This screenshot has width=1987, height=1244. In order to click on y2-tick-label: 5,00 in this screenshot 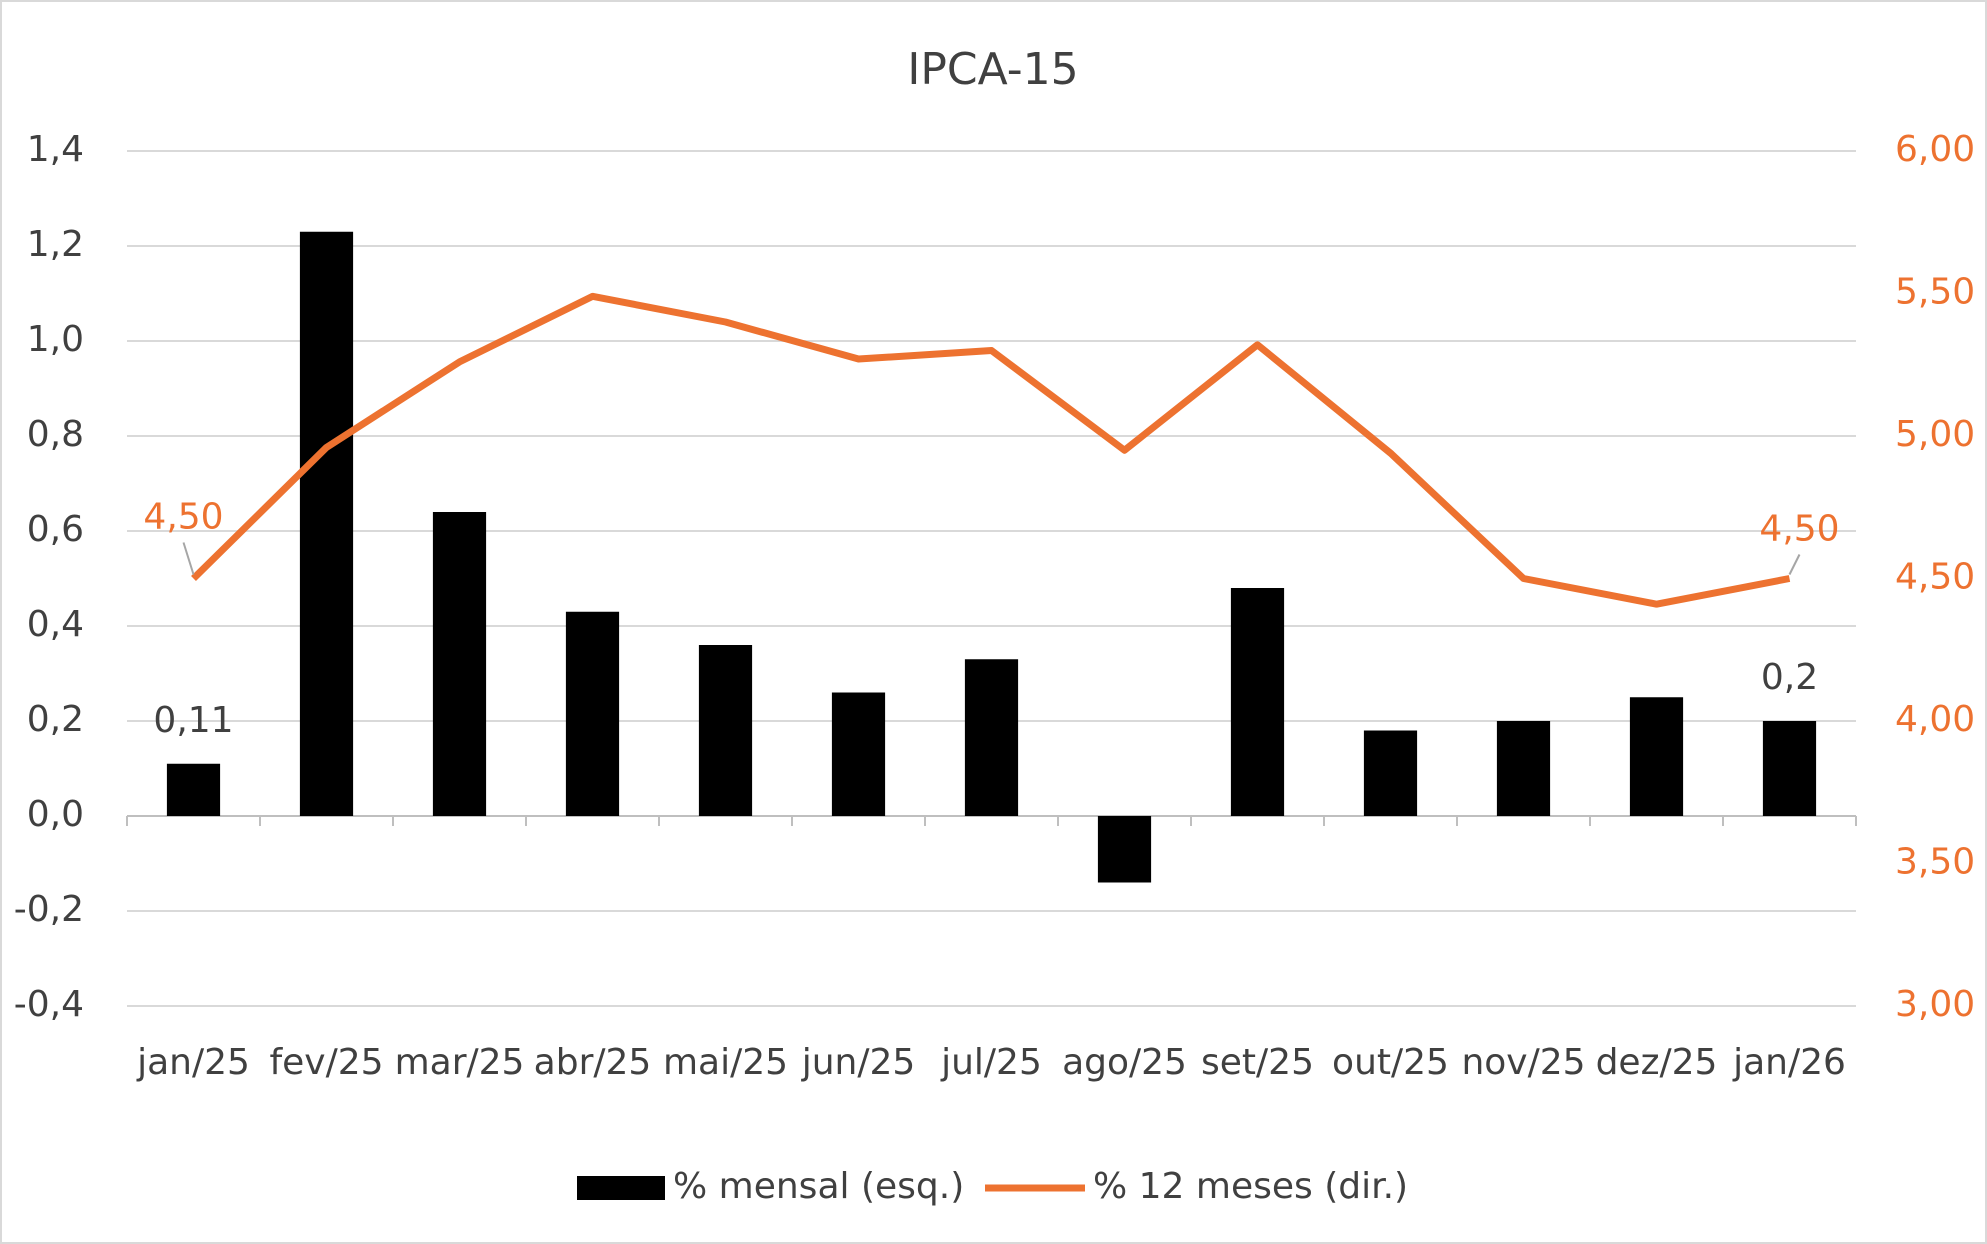, I will do `click(1935, 434)`.